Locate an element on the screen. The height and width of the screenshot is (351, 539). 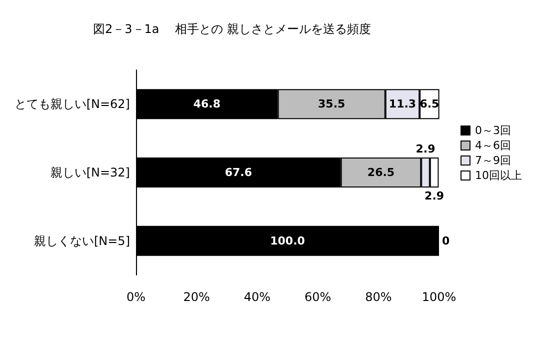
data-label: 6.5 is located at coordinates (430, 104).